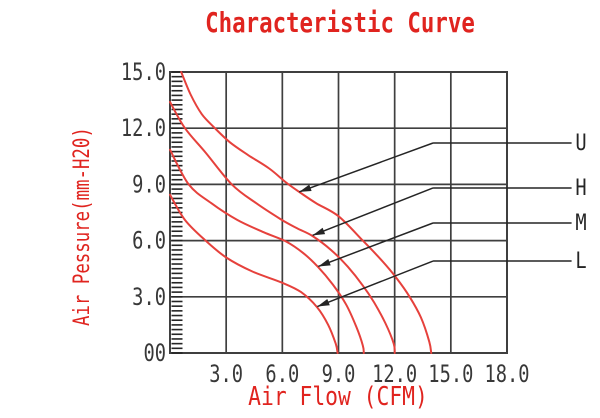  Describe the element at coordinates (340, 22) in the screenshot. I see `chart-title: Characteristic Curve` at that location.